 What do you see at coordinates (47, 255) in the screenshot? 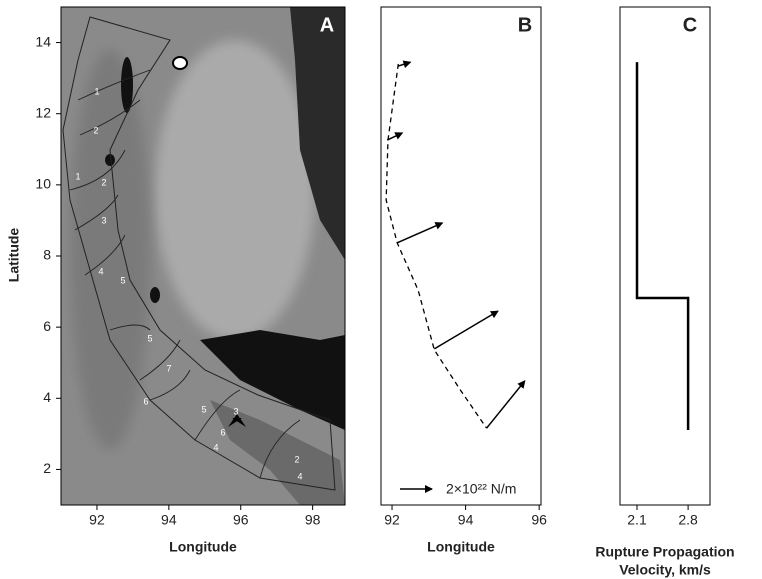
I see `y-tick-label: 8` at bounding box center [47, 255].